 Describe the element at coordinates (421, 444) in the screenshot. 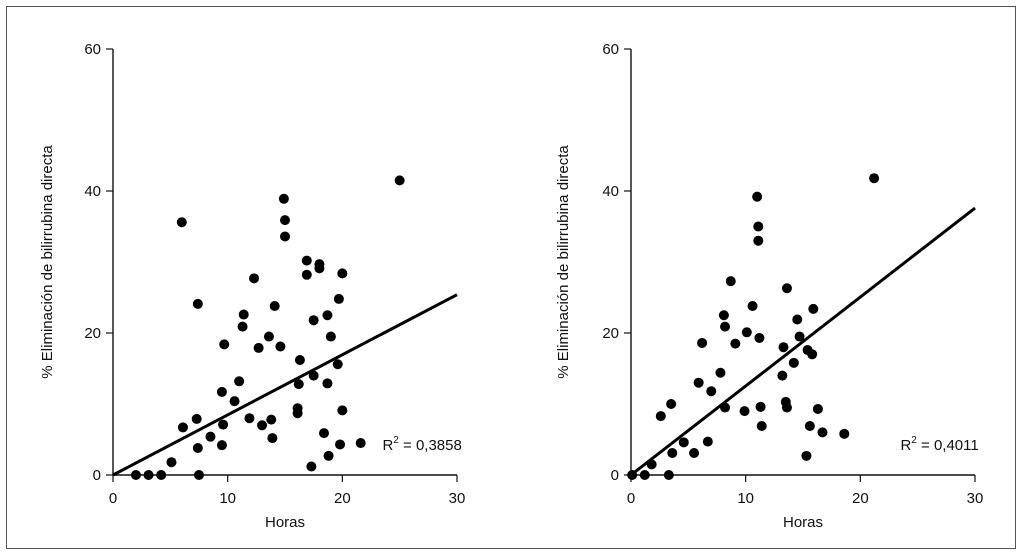

I see `r-squared-label: R2 = 0,3858` at that location.